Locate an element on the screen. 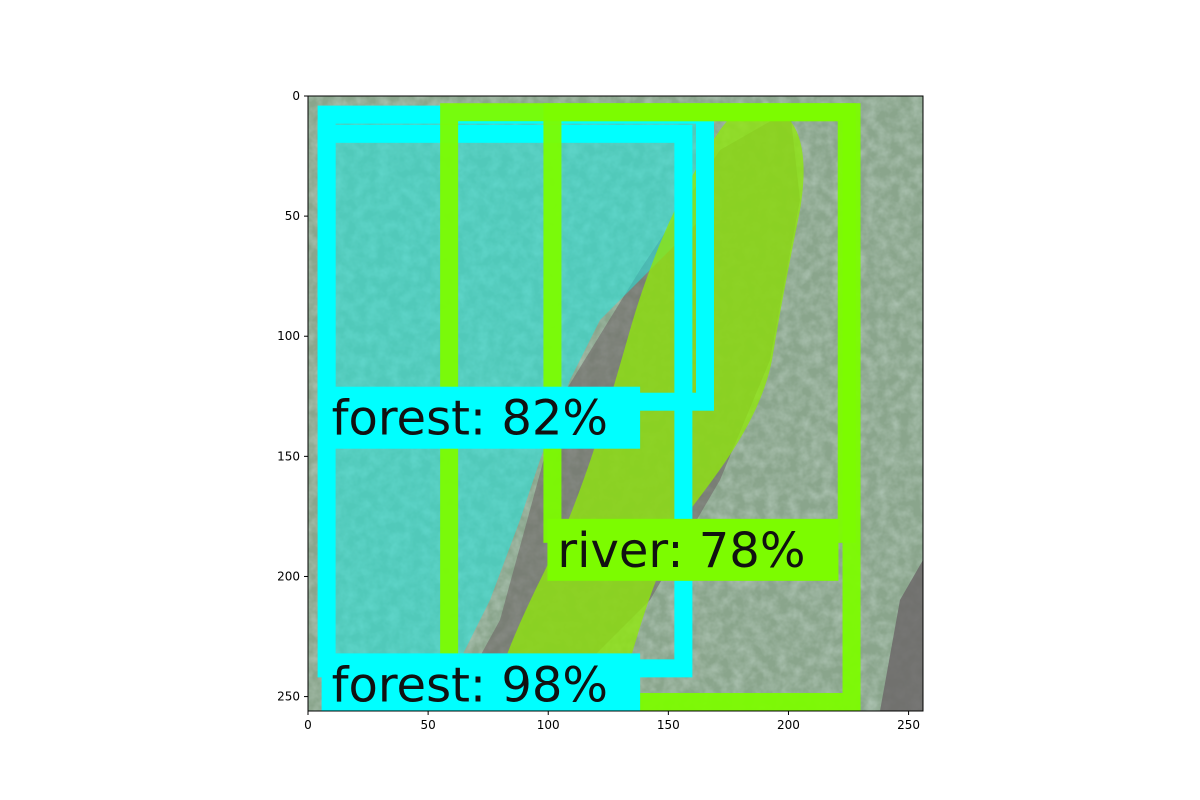 The height and width of the screenshot is (800, 1200). y-tick-label: 200 is located at coordinates (288, 576).